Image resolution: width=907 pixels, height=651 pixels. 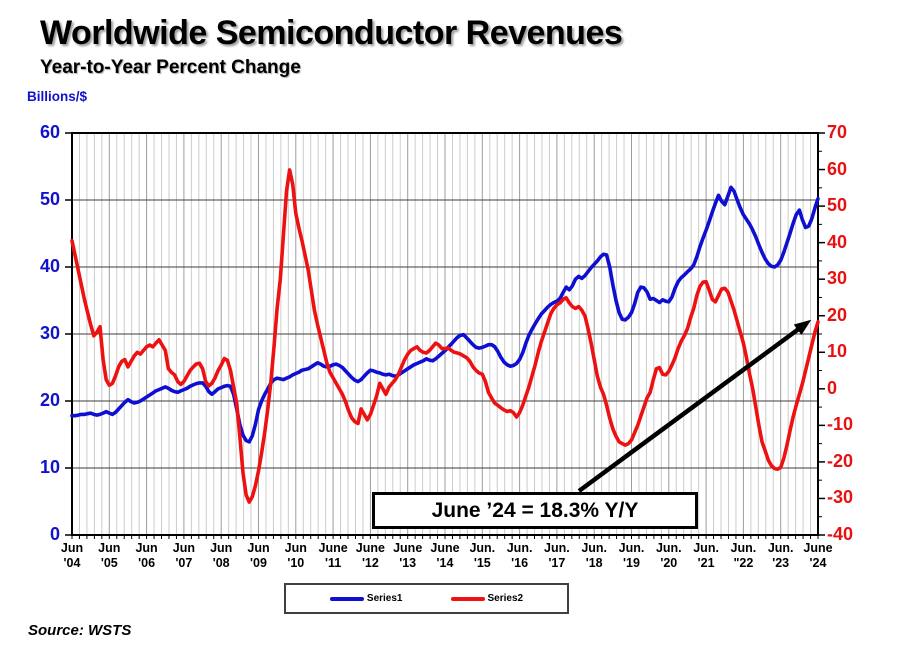 I want to click on left-axis-tick-label: 10, so click(x=49, y=467).